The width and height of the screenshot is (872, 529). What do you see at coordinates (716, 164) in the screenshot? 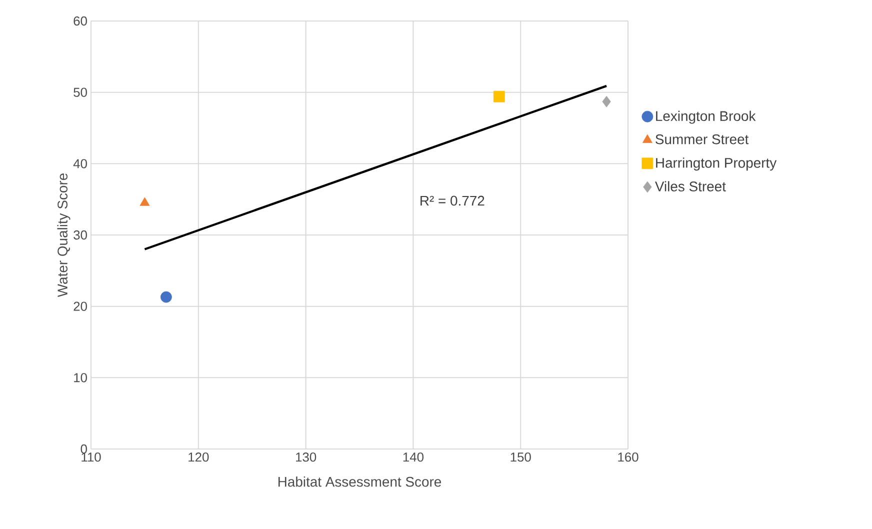
I see `legend-label: Harrington Property` at bounding box center [716, 164].